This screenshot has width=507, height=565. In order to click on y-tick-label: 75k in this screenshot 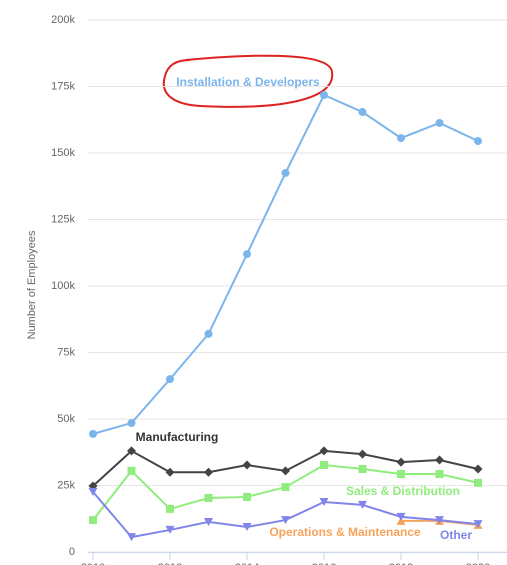, I will do `click(66, 352)`.